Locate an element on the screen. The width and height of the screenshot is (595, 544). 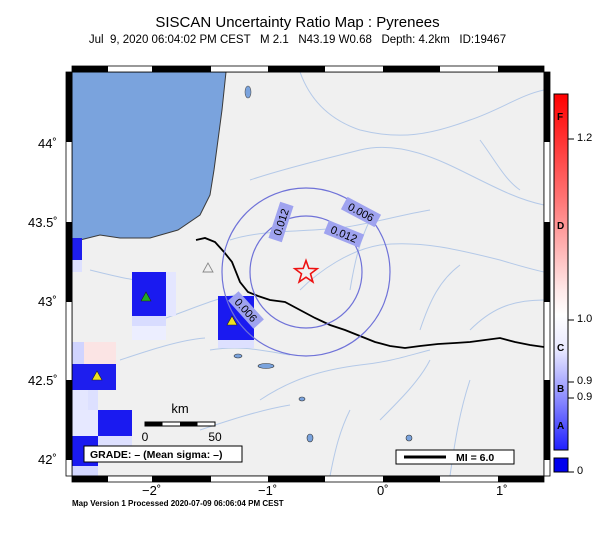
x-tick-label: 0˚ is located at coordinates (383, 490).